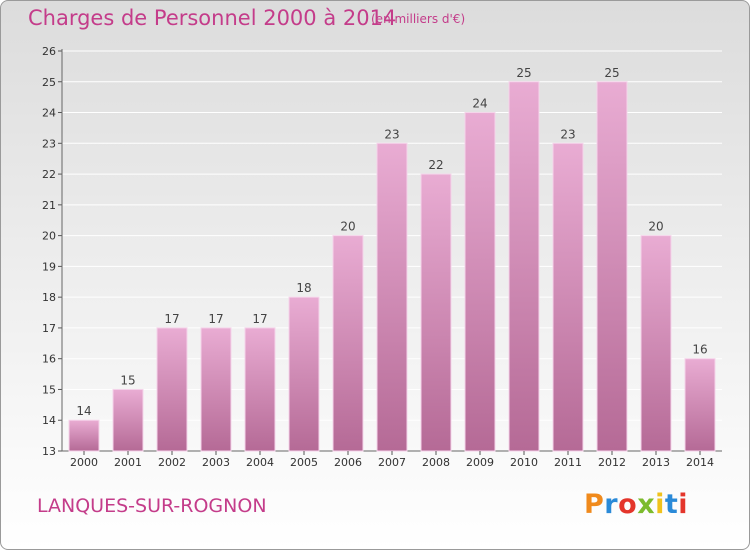 Image resolution: width=750 pixels, height=550 pixels. Describe the element at coordinates (260, 462) in the screenshot. I see `x-tick-label: 2004` at that location.